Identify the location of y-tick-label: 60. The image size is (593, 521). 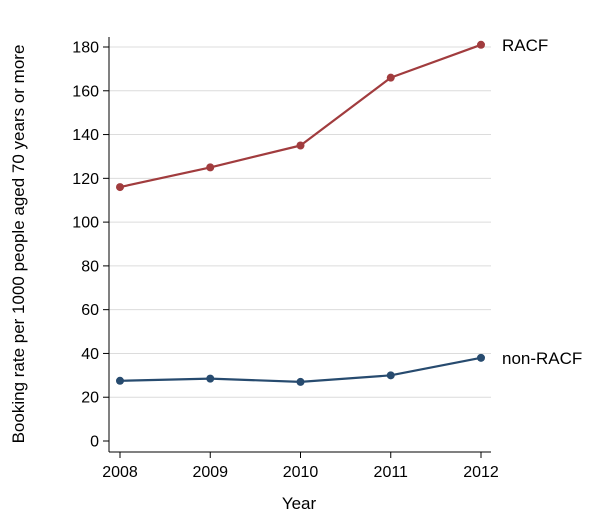
(90, 310).